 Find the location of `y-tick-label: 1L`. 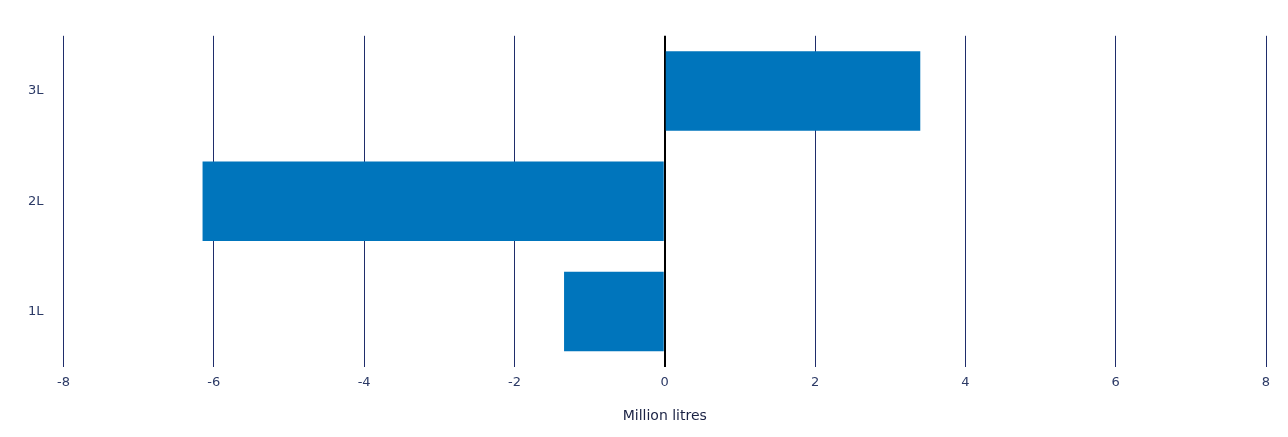

y-tick-label: 1L is located at coordinates (36, 310).